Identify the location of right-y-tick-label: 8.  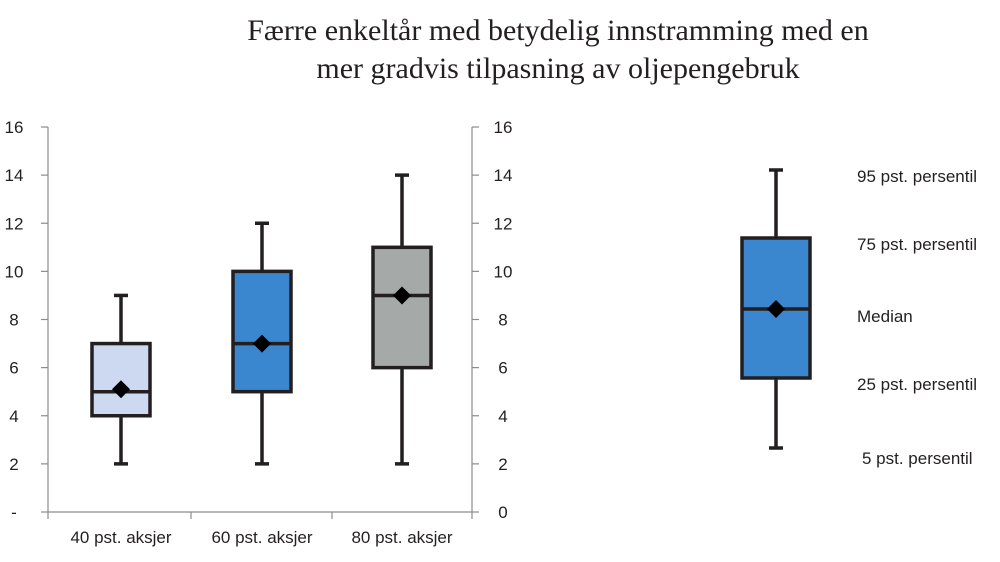
(502, 320).